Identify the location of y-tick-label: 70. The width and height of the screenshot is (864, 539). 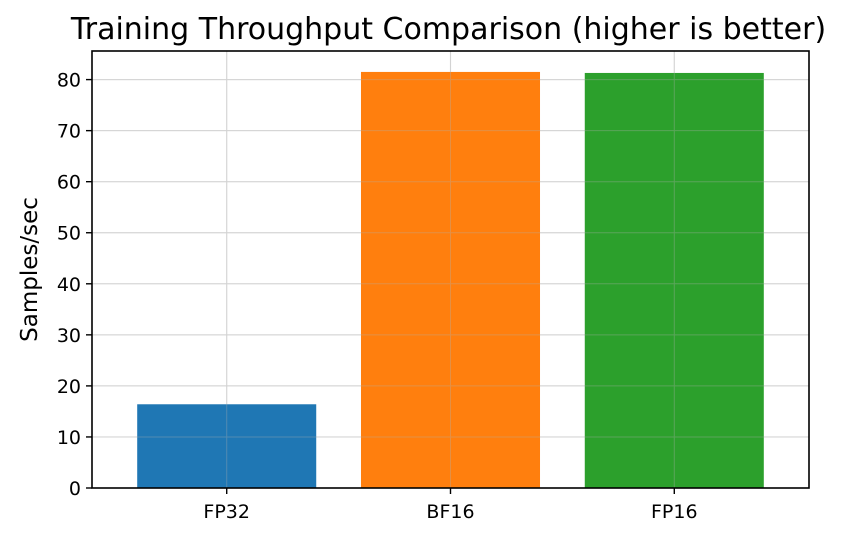
(69, 132).